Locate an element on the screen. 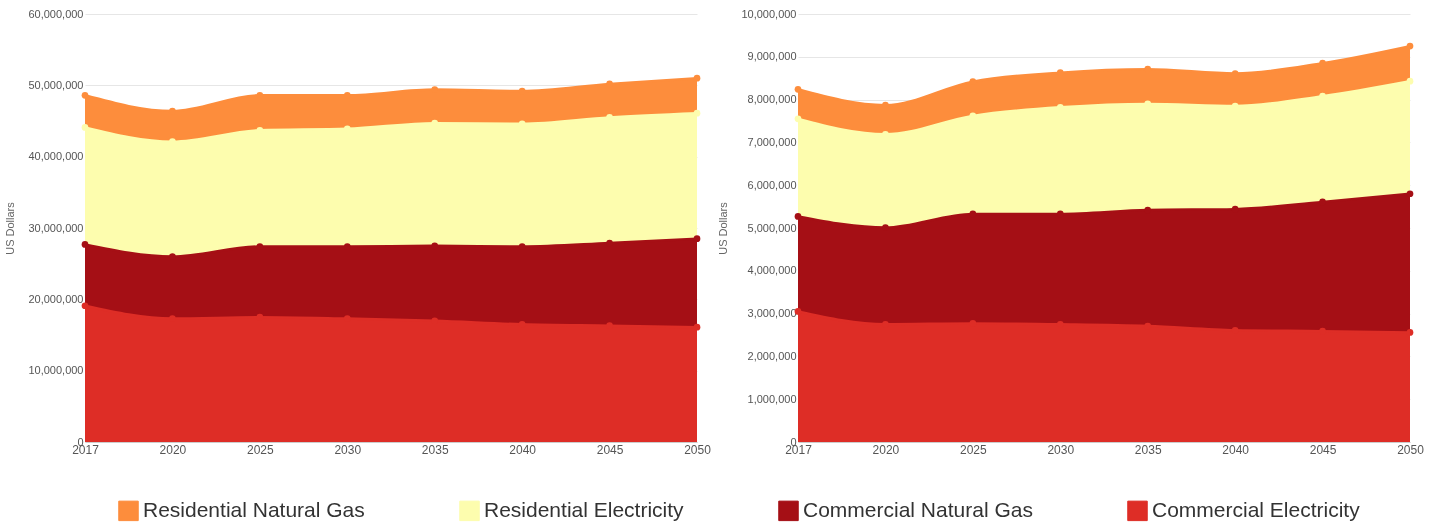 The width and height of the screenshot is (1429, 525). y-tick-label: 7,000,000 is located at coordinates (772, 141).